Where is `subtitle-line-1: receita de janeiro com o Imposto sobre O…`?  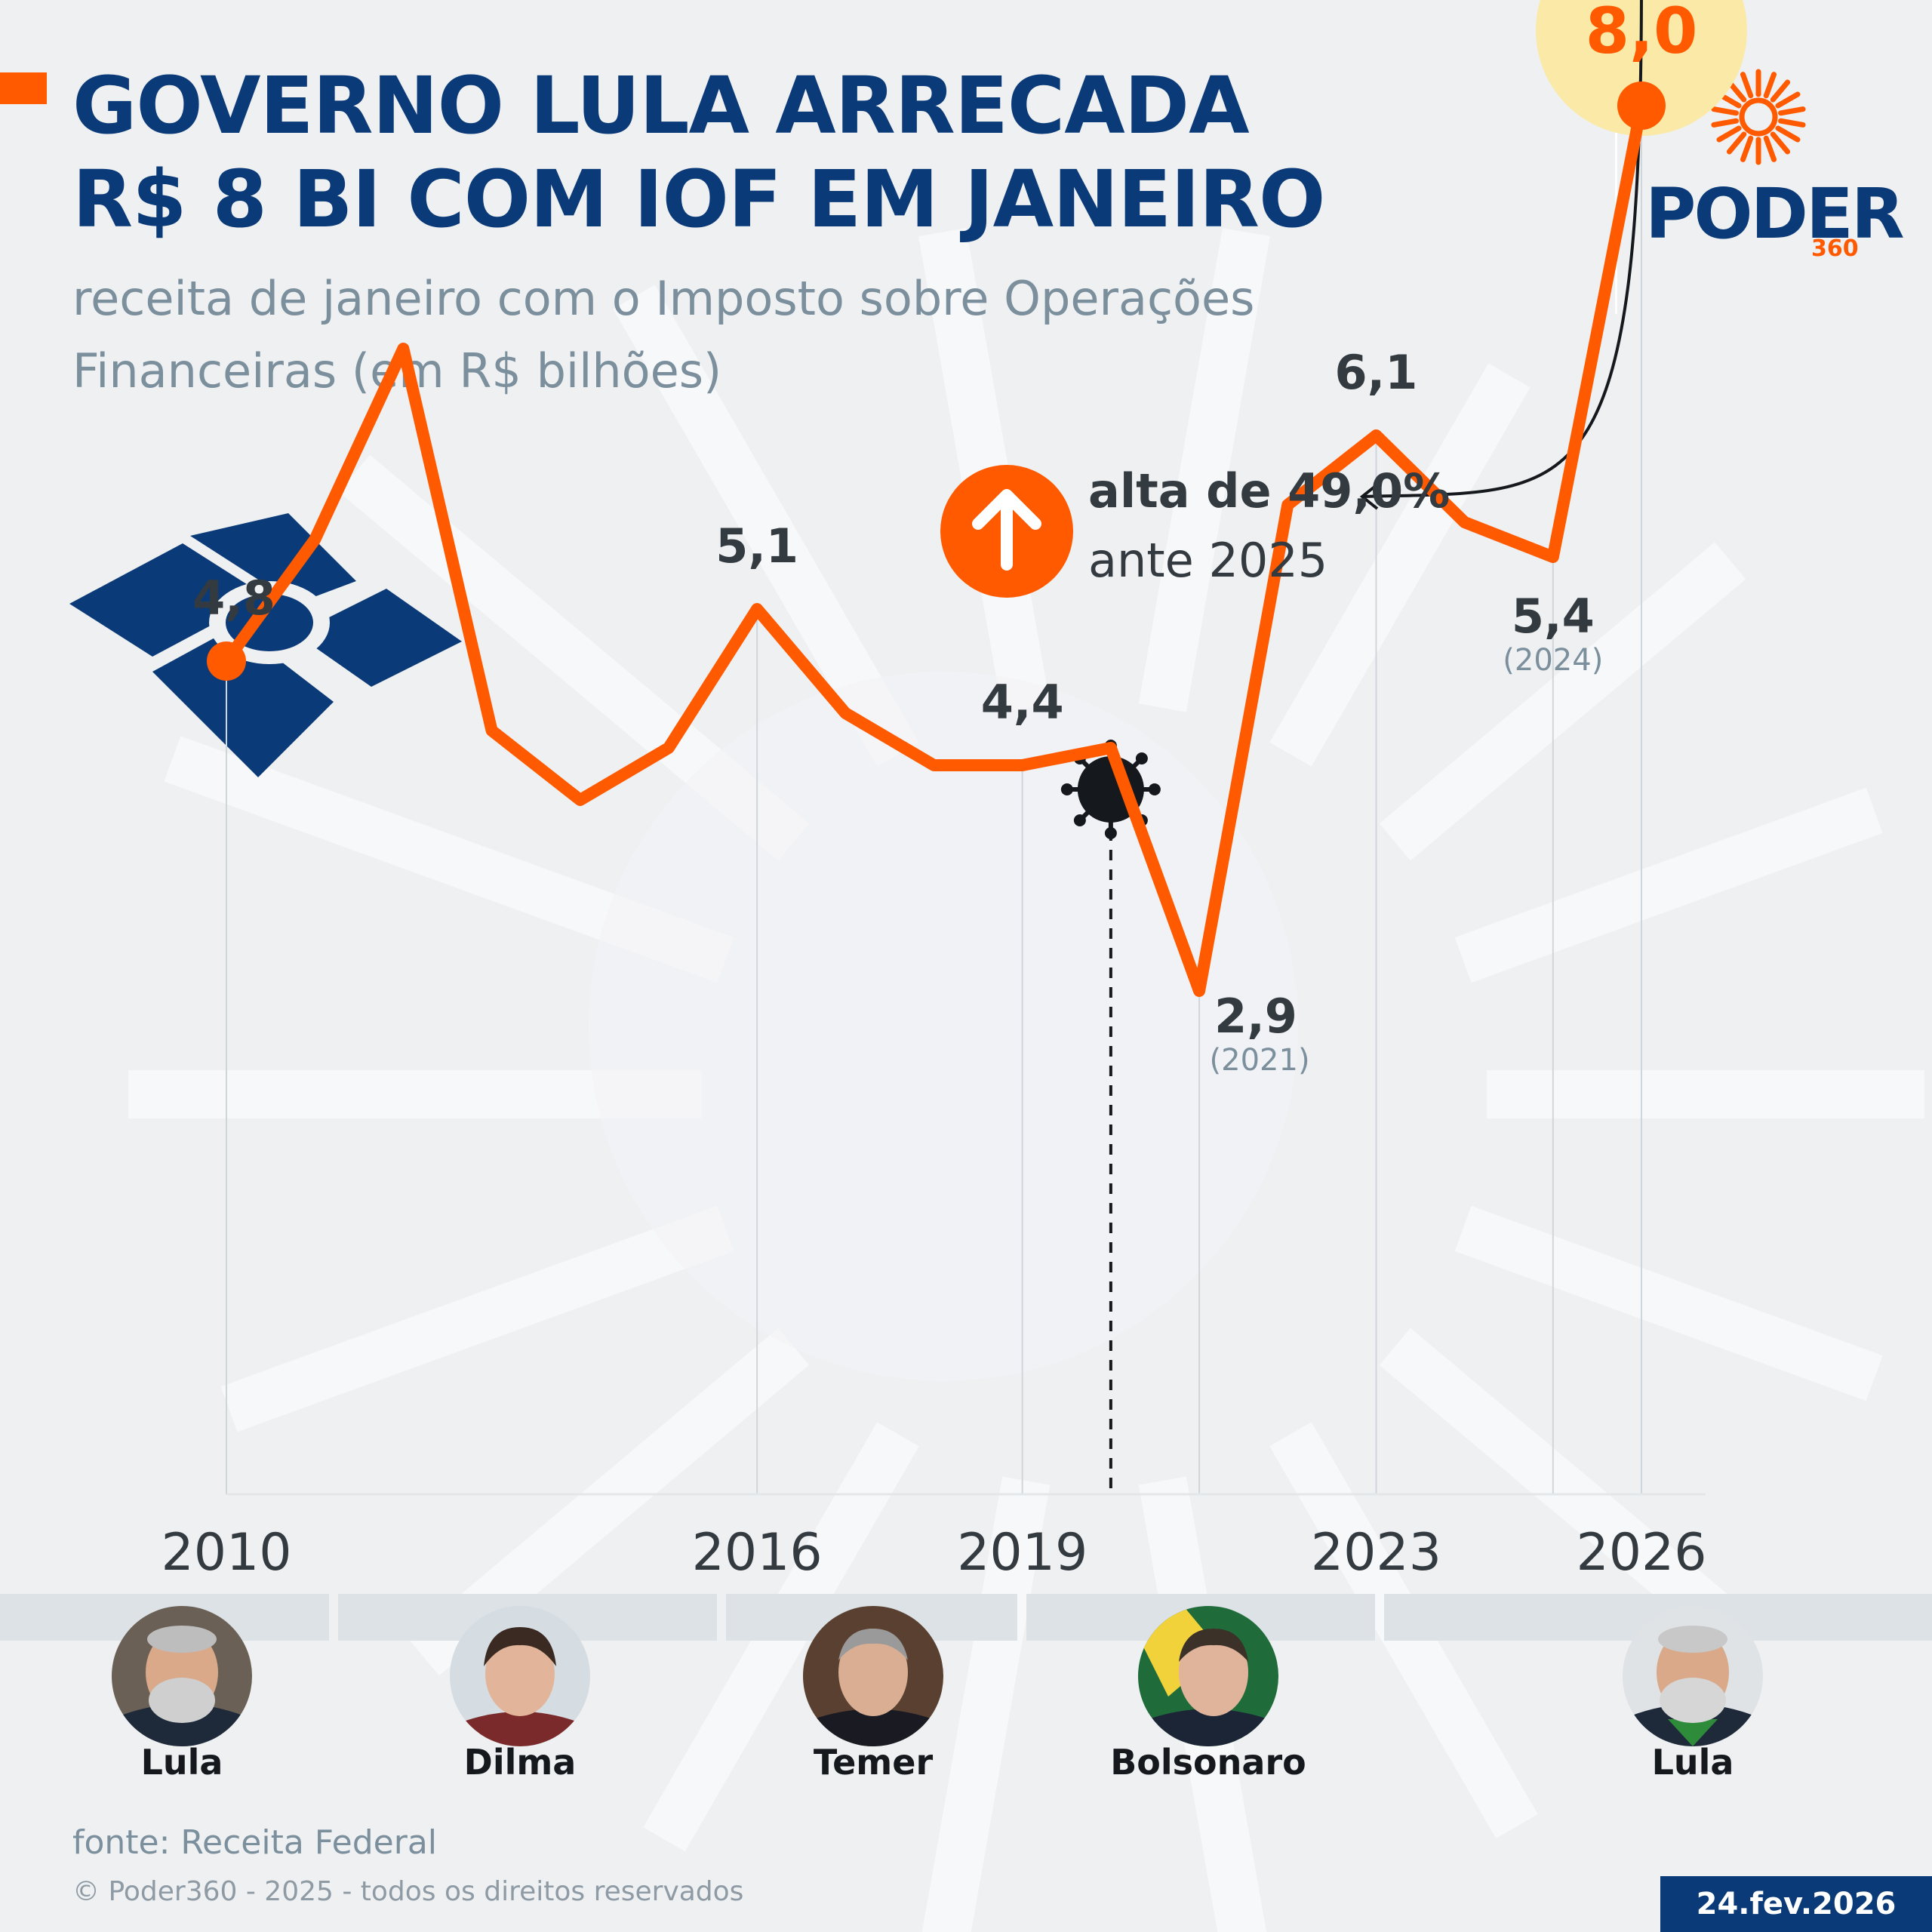 subtitle-line-1: receita de janeiro com o Imposto sobre O… is located at coordinates (663, 298).